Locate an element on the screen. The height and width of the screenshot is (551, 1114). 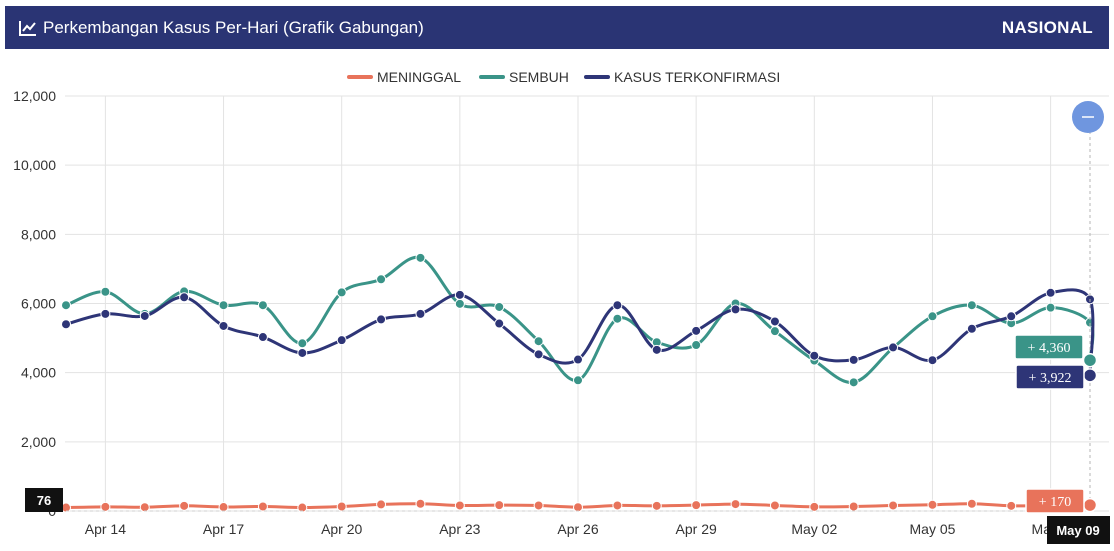
legend-label: MENINGGAL is located at coordinates (419, 77).